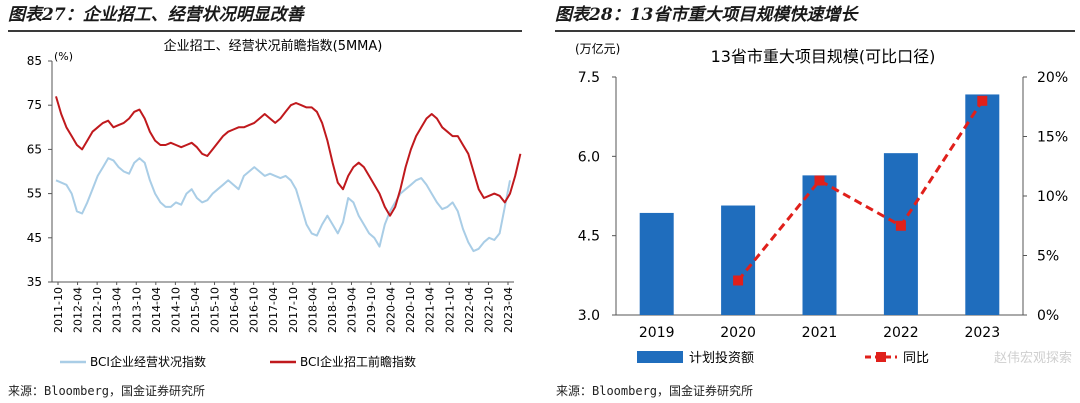 The image size is (1080, 403). What do you see at coordinates (589, 237) in the screenshot?
I see `y-tick-label: 4.5` at bounding box center [589, 237].